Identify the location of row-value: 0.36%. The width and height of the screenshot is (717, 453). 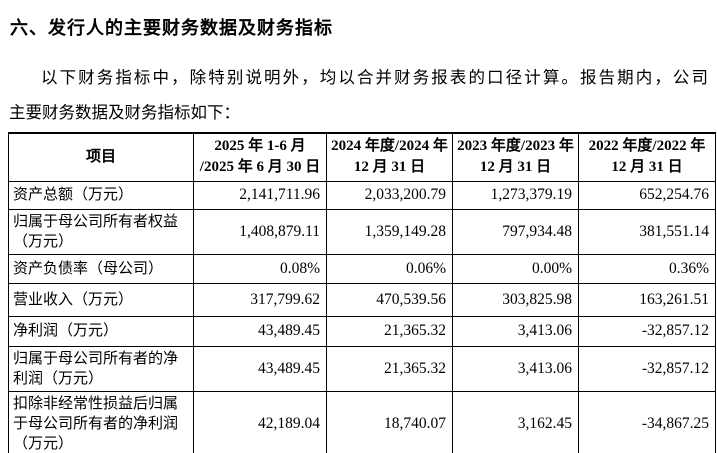
(647, 268).